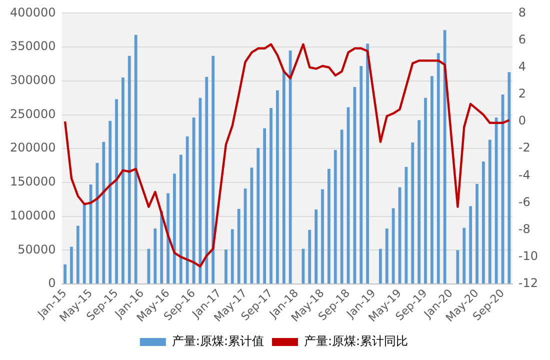 The width and height of the screenshot is (550, 360). I want to click on y-tick-label: 300000, so click(33, 80).